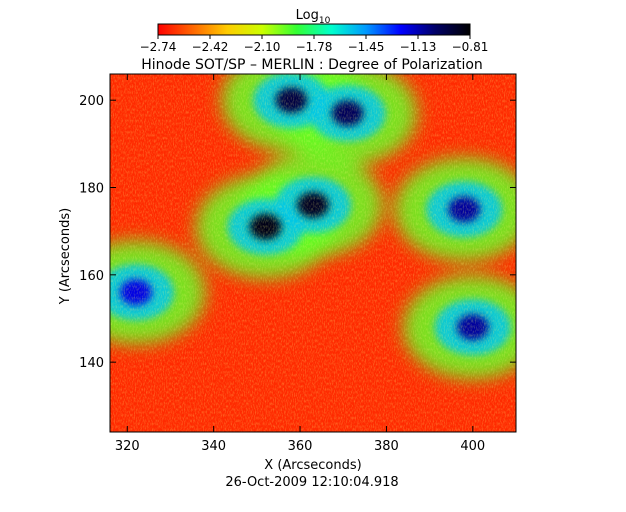 Image resolution: width=626 pixels, height=512 pixels. Describe the element at coordinates (91, 101) in the screenshot. I see `y-tick-label: 200` at that location.